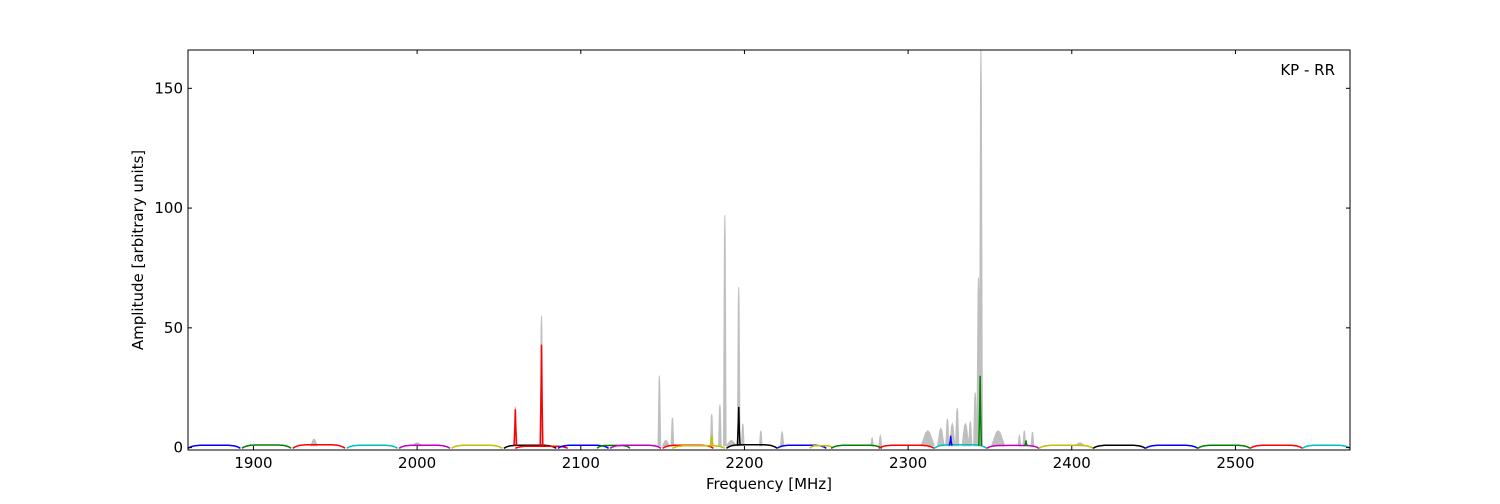 The width and height of the screenshot is (1500, 504). I want to click on y-tick-label: 50, so click(173, 328).